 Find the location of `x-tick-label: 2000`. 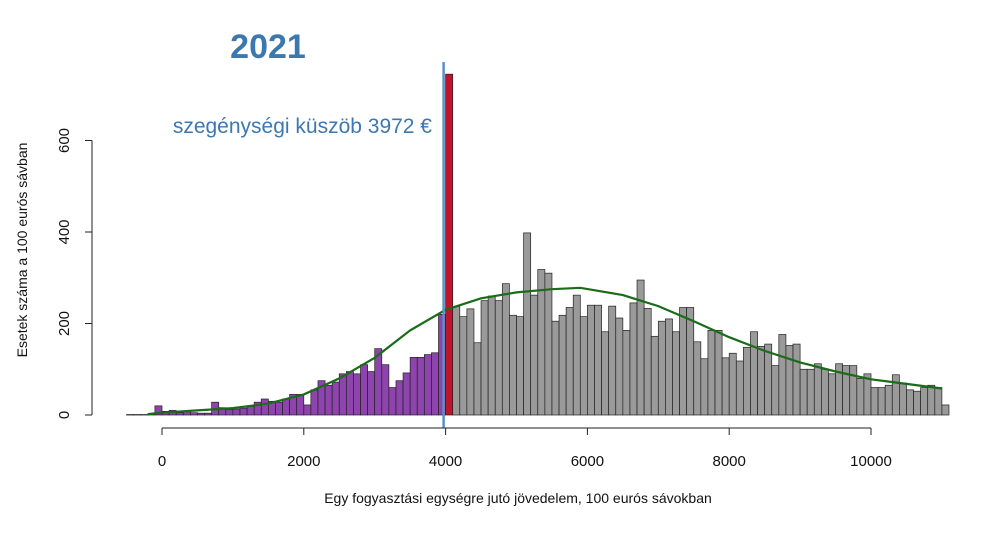

x-tick-label: 2000 is located at coordinates (303, 461).